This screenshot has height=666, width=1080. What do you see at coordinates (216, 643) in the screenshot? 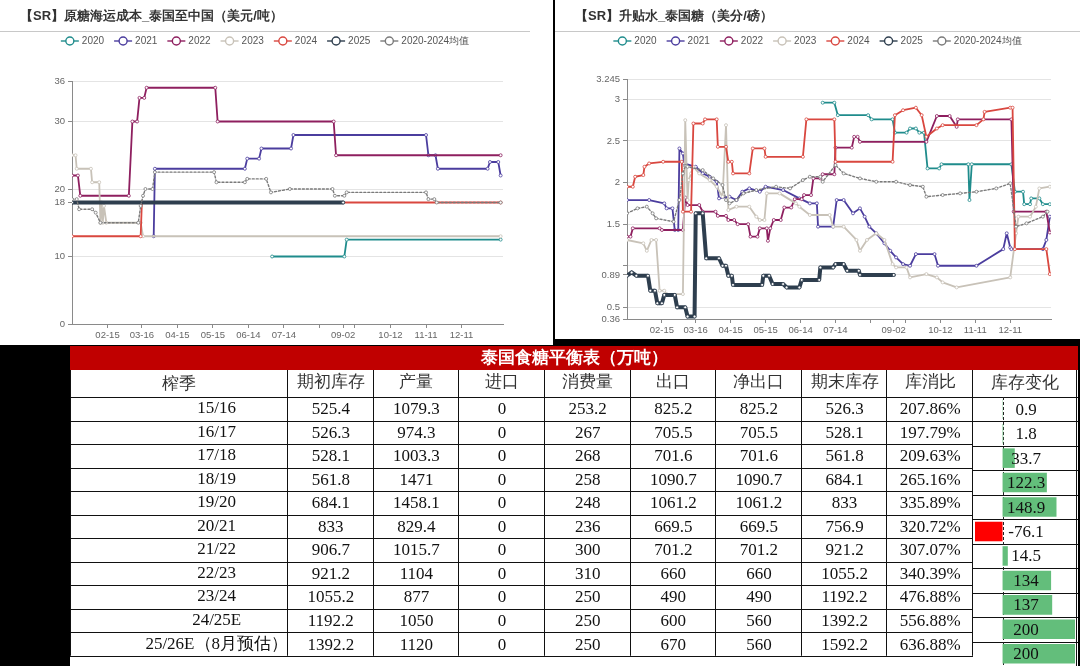
I see `y-tick-label: 25/26E（8月预估）` at bounding box center [216, 643].